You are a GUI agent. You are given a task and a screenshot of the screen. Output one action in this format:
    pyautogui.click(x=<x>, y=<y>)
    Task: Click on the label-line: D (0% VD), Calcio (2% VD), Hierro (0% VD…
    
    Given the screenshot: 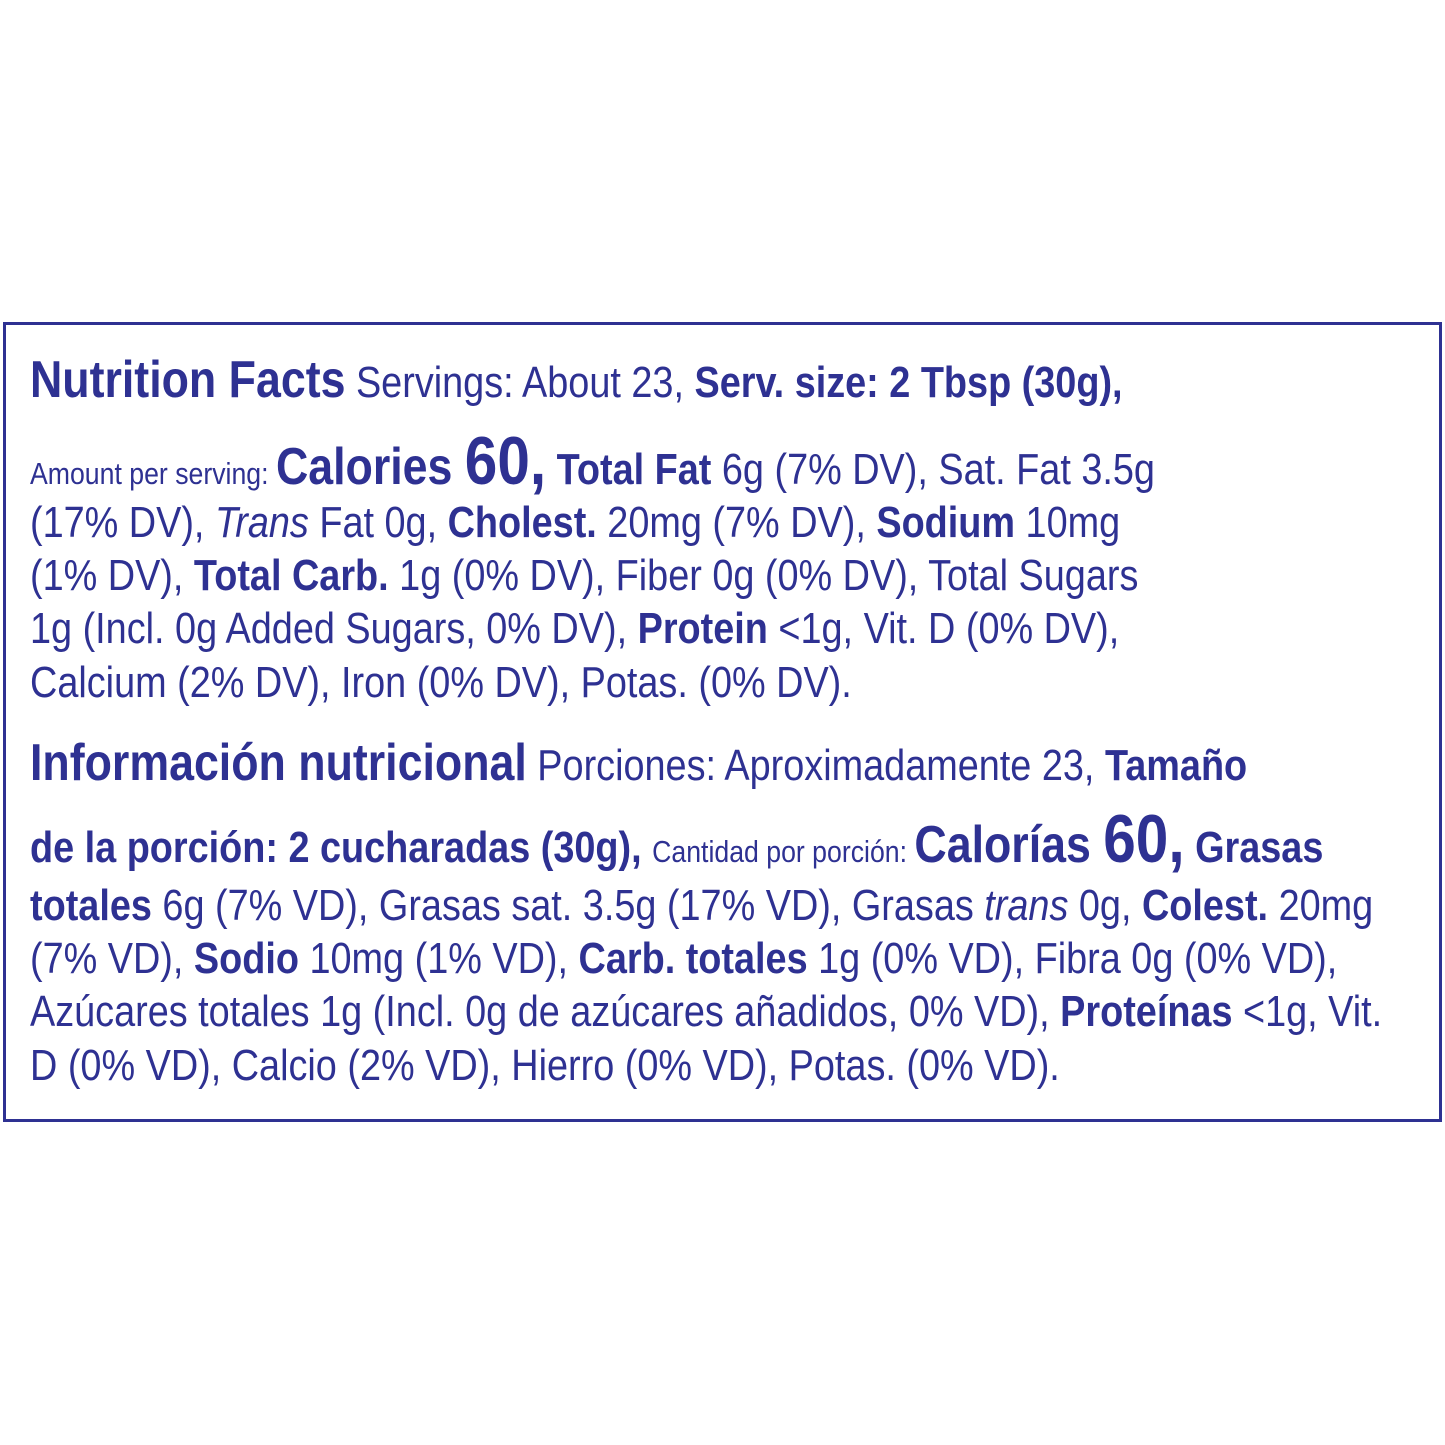 What is the action you would take?
    pyautogui.click(x=545, y=1064)
    